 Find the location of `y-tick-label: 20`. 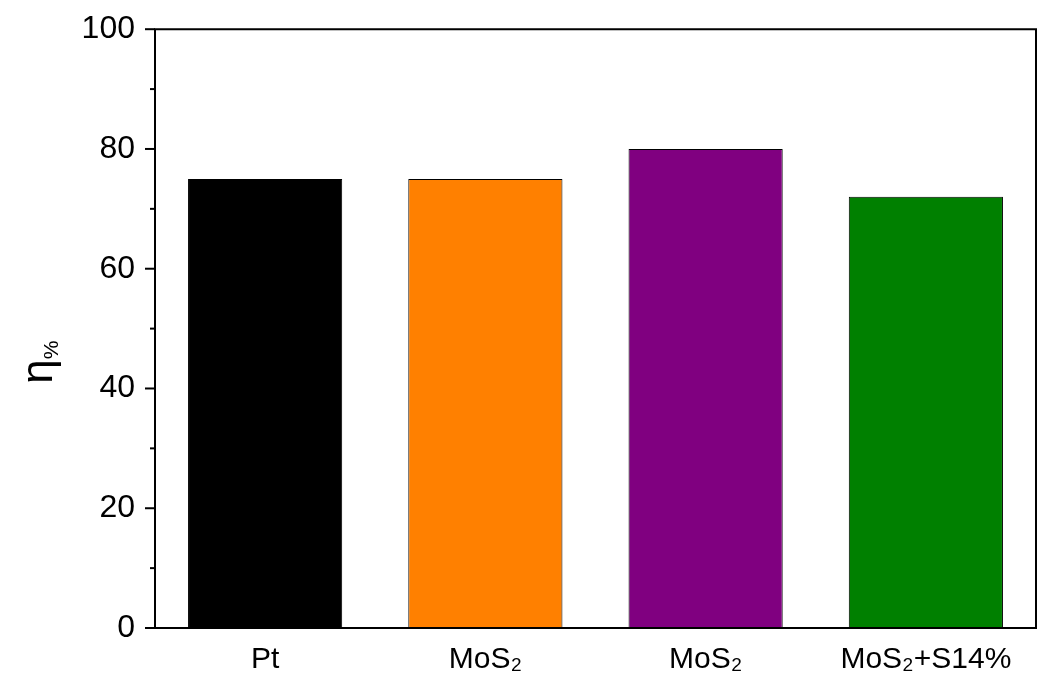

y-tick-label: 20 is located at coordinates (117, 506).